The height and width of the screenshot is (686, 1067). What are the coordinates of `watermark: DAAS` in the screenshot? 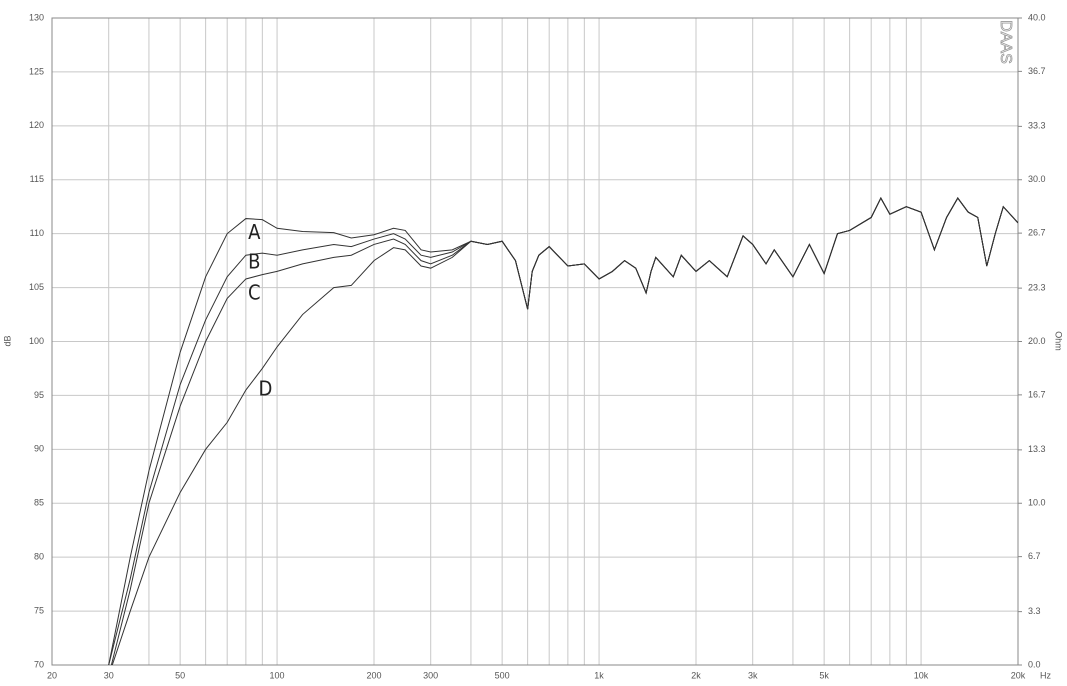 It's located at (1005, 42).